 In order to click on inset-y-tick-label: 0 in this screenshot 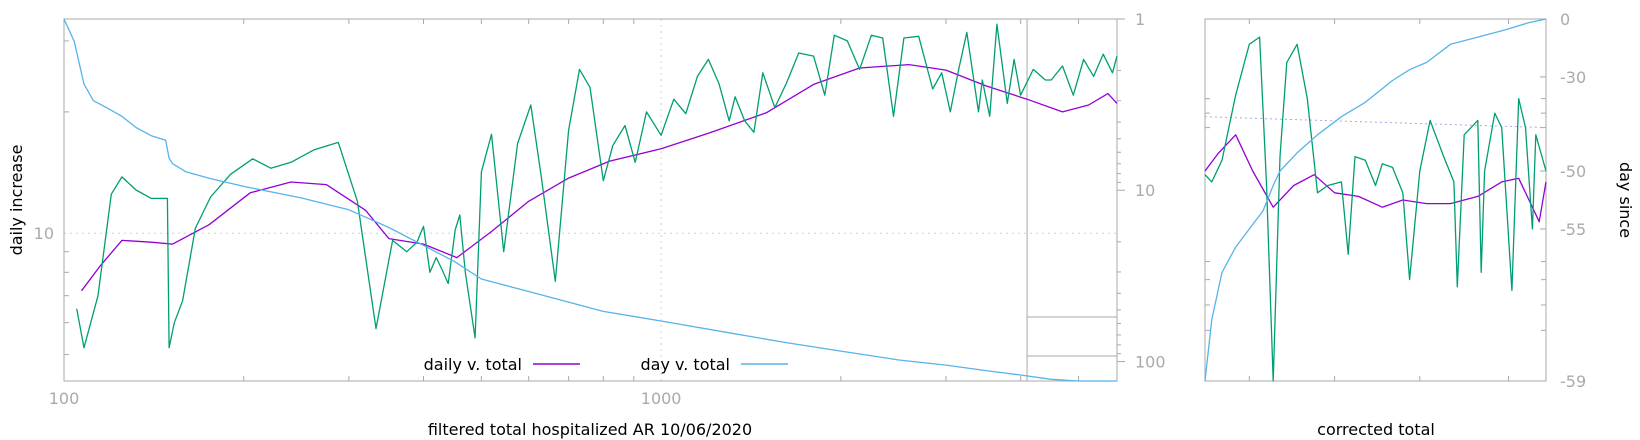, I will do `click(1565, 19)`.